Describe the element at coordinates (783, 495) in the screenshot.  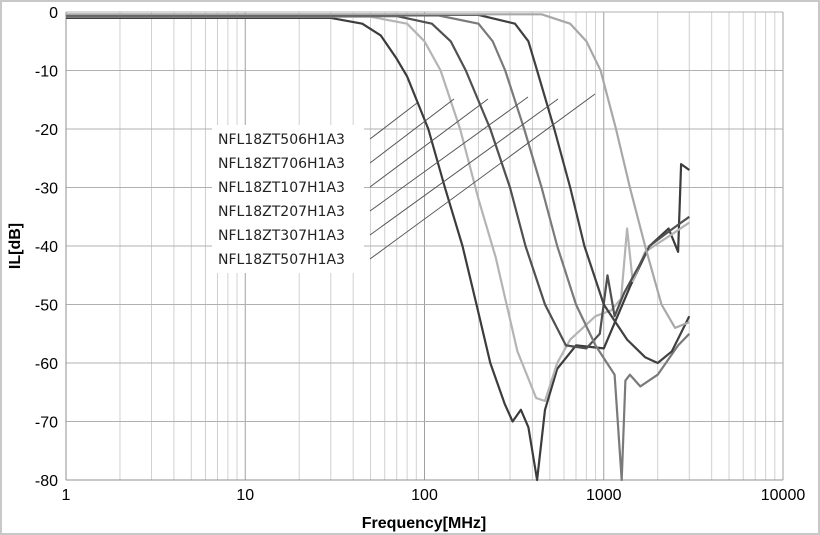
I see `x-tick-label: 10000` at that location.